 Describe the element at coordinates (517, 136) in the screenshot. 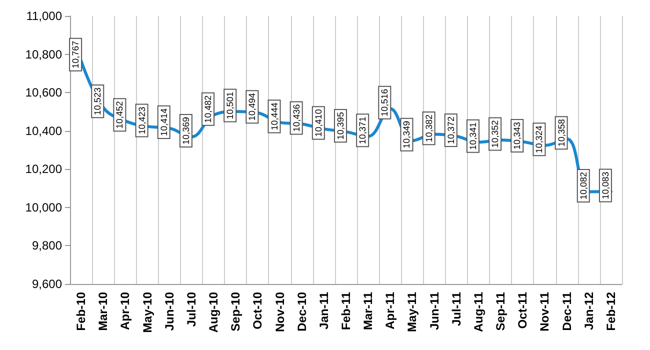

I see `data-label: 10,343` at that location.